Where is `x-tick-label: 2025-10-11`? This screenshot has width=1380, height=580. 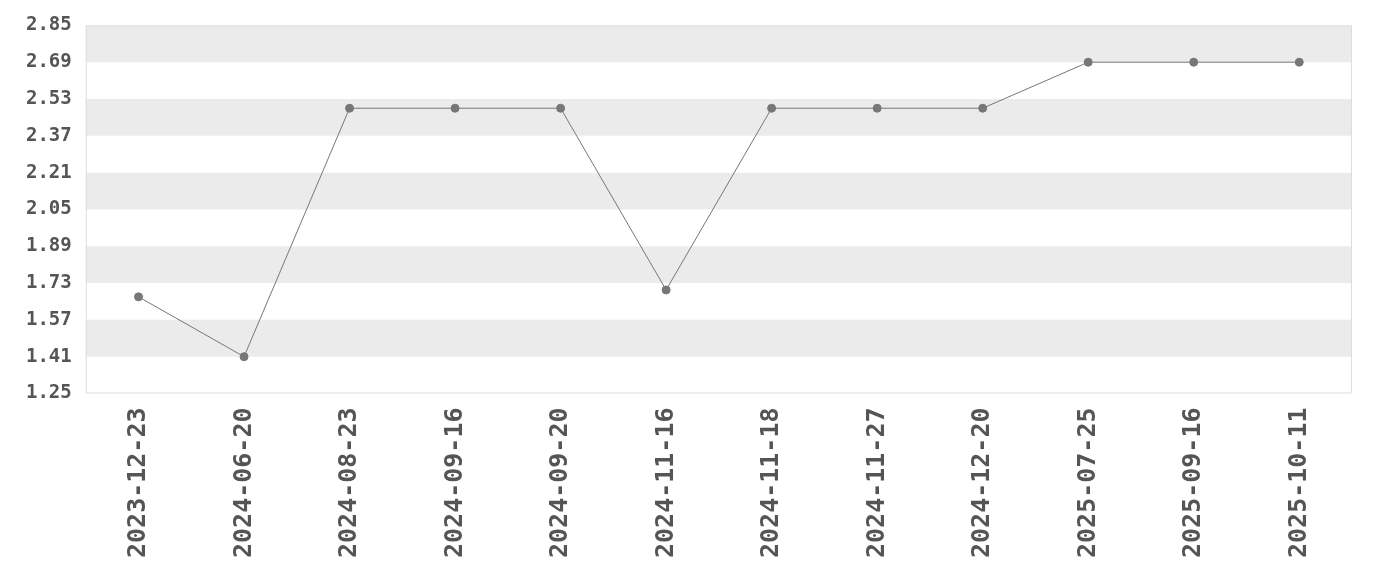 x-tick-label: 2025-10-11 is located at coordinates (1297, 482).